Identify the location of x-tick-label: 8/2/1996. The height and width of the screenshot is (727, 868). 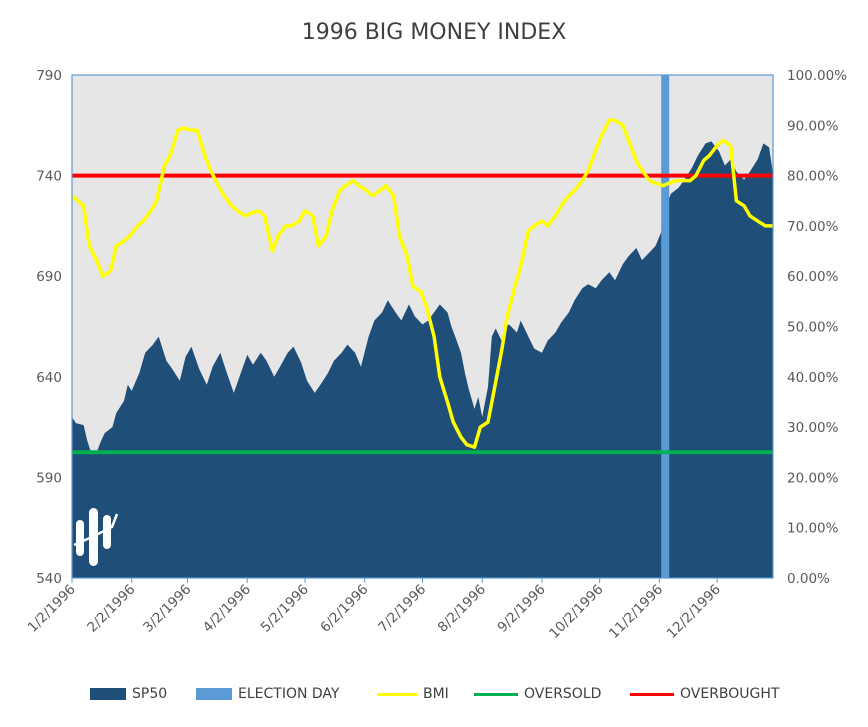
(462, 609).